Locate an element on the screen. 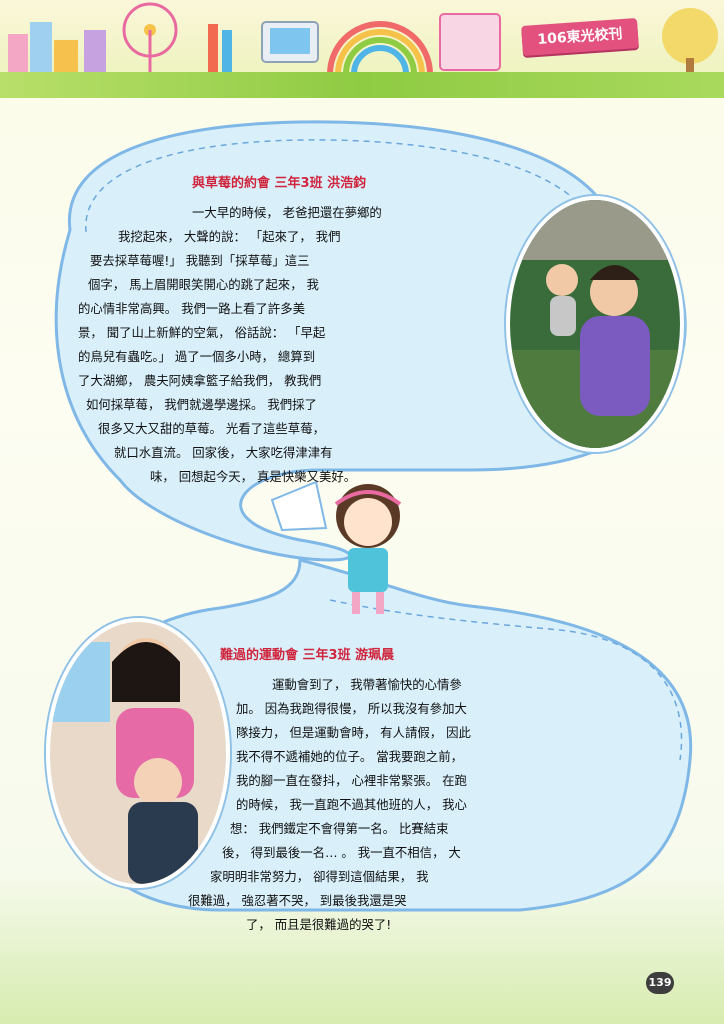 The height and width of the screenshot is (1024, 724). story2-line: 我不得不遞補她的位子。 當我要跑之前， is located at coordinates (349, 756).